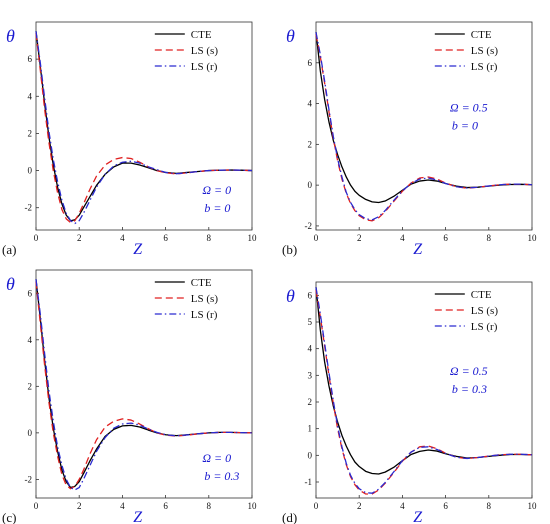 Image resolution: width=550 pixels, height=524 pixels. What do you see at coordinates (310, 429) in the screenshot?
I see `y-tick-label: 1` at bounding box center [310, 429].